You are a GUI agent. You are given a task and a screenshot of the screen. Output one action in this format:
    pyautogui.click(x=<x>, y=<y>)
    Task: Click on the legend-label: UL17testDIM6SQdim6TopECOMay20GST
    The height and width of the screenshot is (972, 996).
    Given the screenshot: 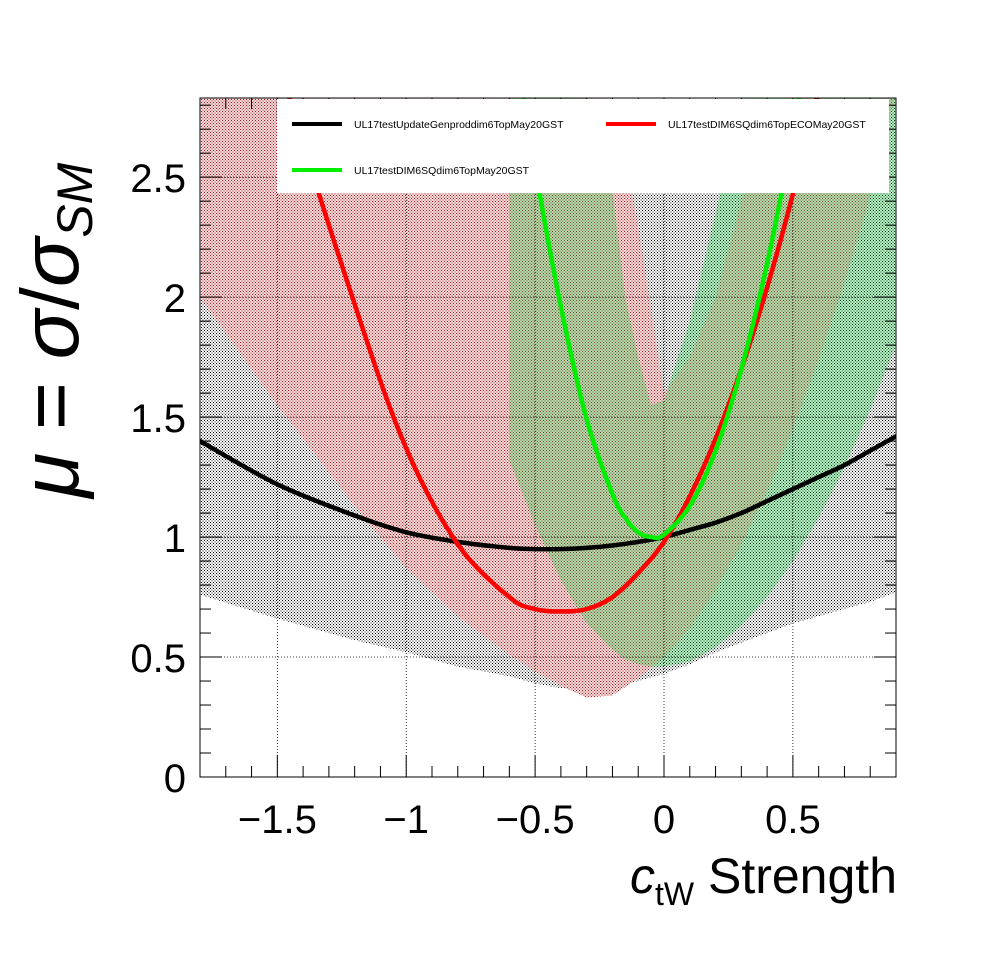 What is the action you would take?
    pyautogui.click(x=767, y=125)
    